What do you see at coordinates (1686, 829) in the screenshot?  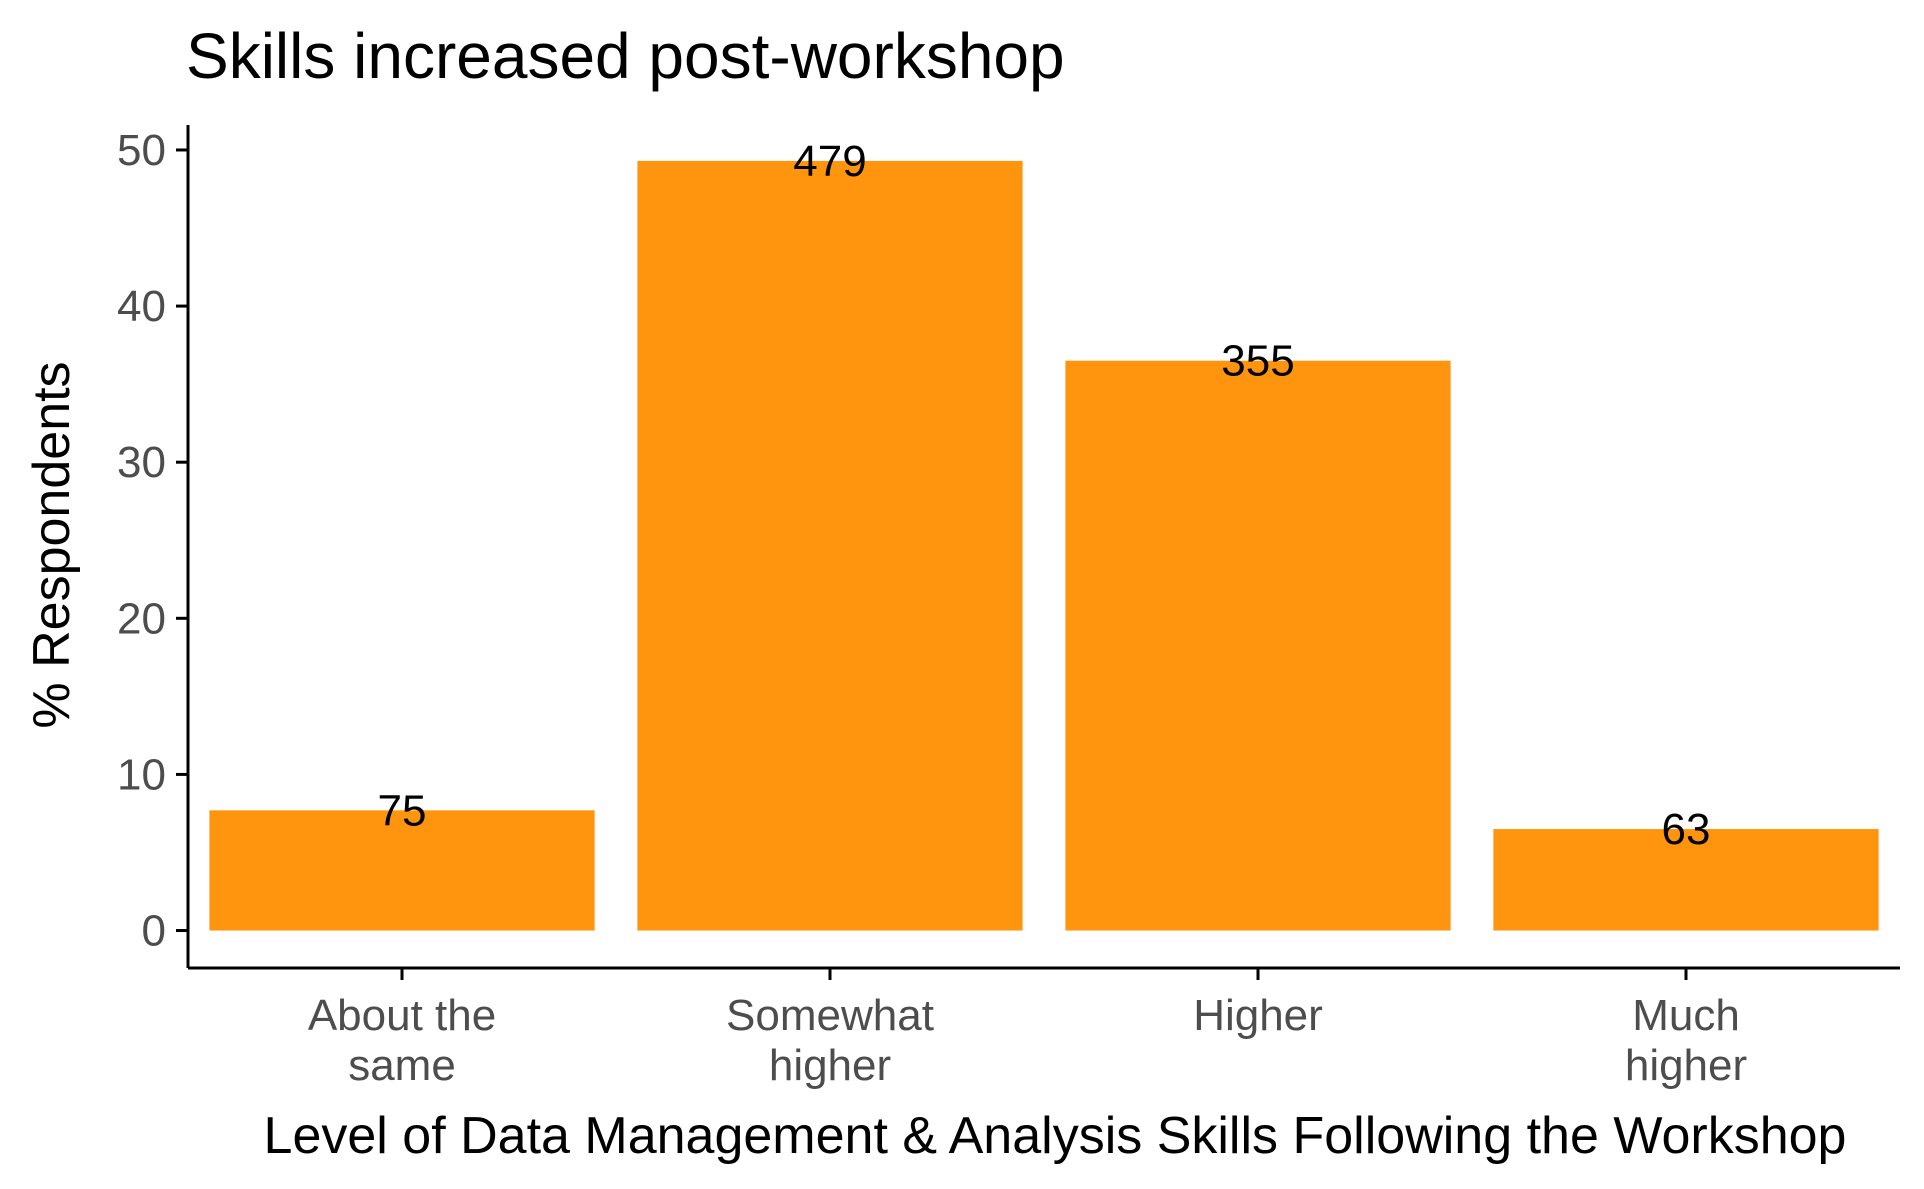 I see `data-label: 63` at bounding box center [1686, 829].